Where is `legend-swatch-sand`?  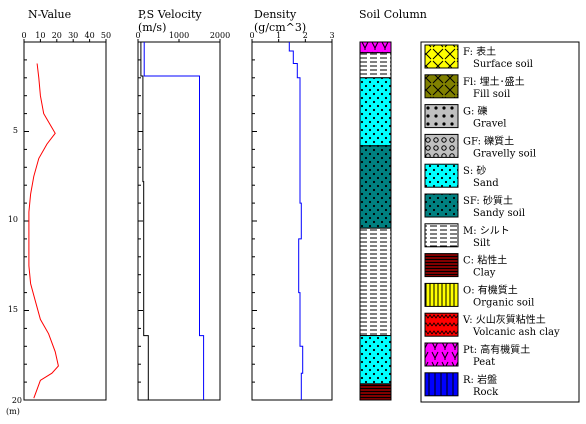
legend-swatch-sand is located at coordinates (441, 175).